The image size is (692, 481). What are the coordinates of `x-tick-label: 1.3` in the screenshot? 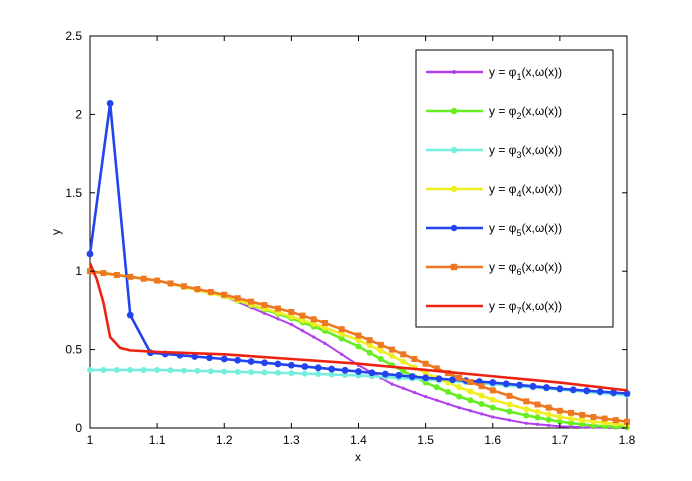 It's located at (291, 440).